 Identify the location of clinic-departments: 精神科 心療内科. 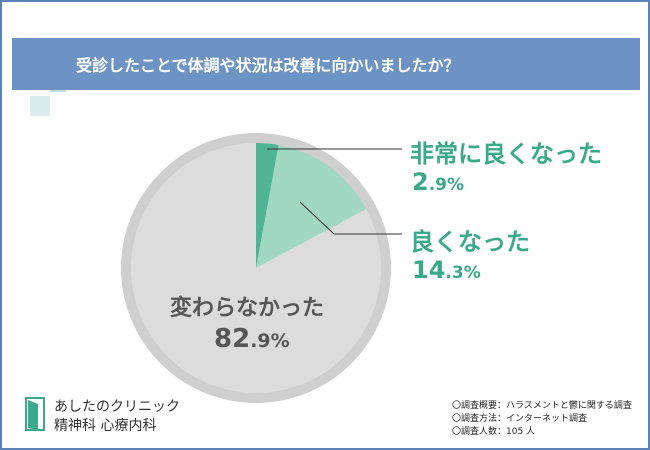
(105, 426).